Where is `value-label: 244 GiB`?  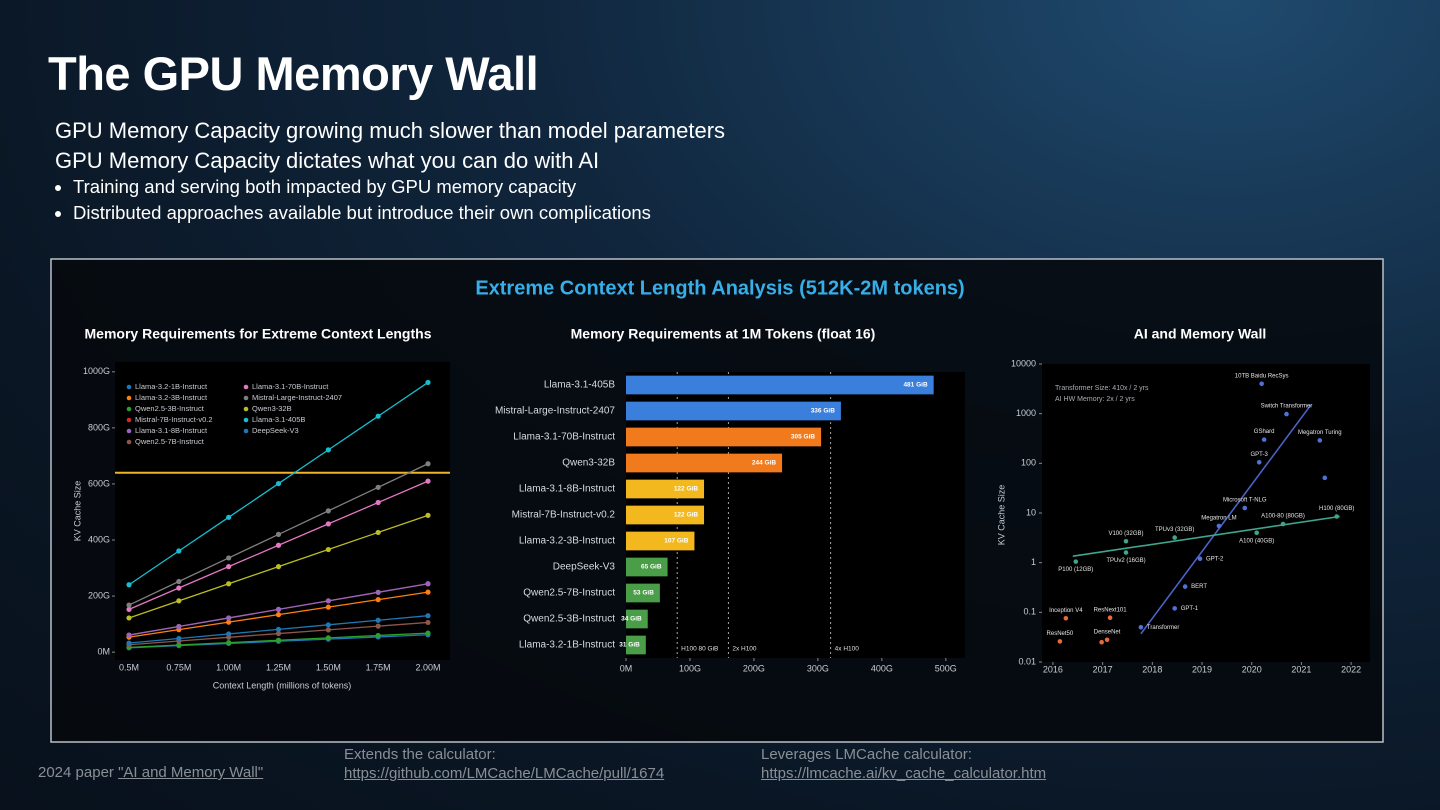 value-label: 244 GiB is located at coordinates (764, 463).